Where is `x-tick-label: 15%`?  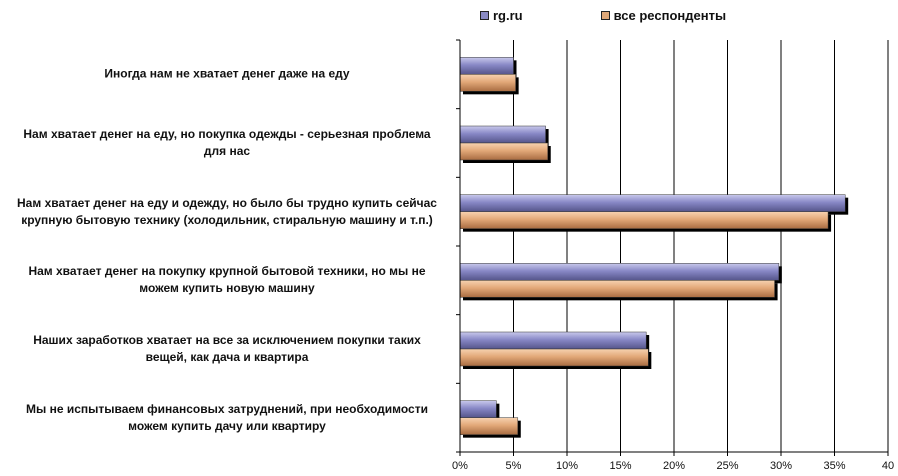 x-tick-label: 15% is located at coordinates (620, 466).